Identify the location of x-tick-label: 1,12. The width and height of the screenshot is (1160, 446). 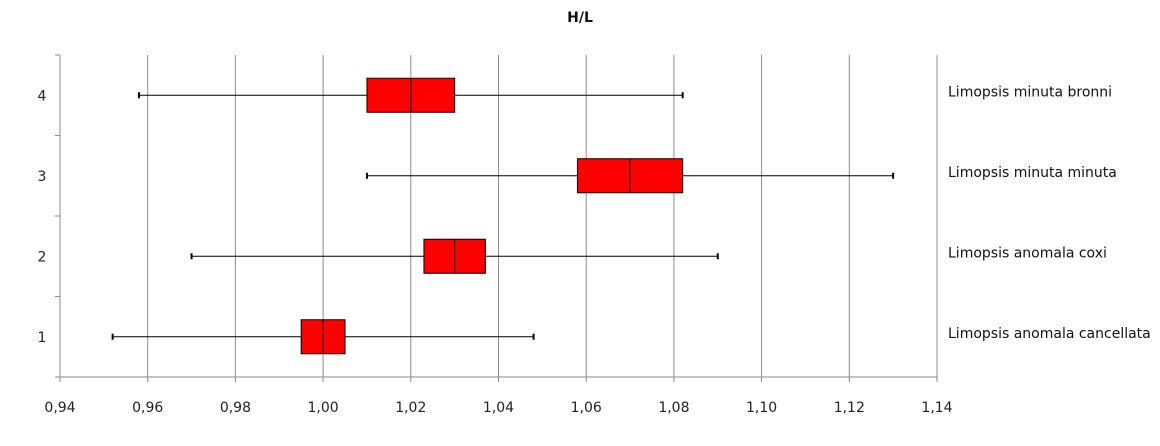
(849, 408).